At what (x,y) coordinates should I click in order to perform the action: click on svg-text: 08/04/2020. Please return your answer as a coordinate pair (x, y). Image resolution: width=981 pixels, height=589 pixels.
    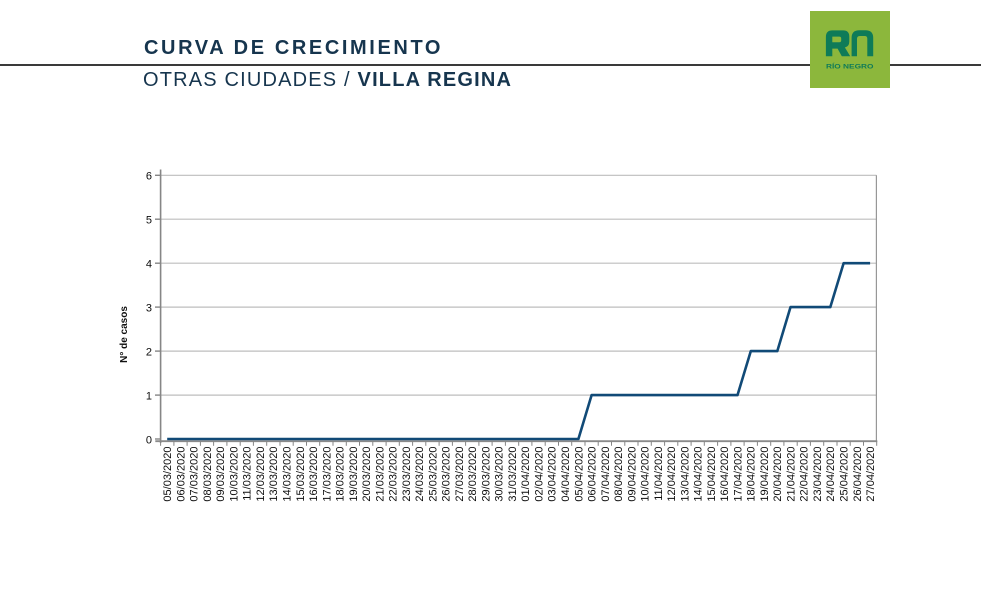
    Looking at the image, I should click on (619, 474).